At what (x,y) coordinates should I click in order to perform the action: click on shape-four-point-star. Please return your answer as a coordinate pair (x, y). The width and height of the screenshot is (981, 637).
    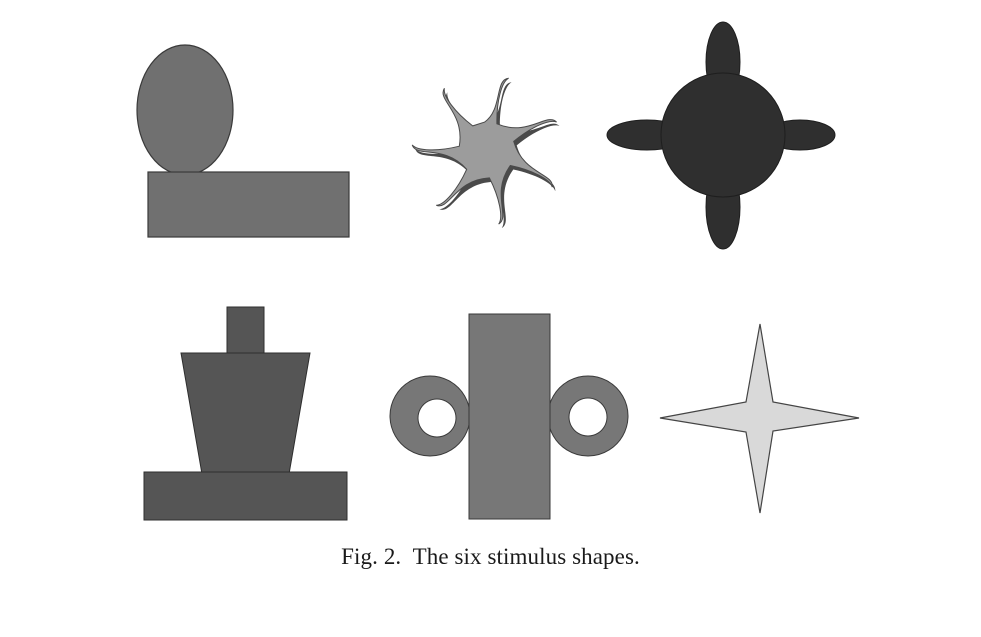
    Looking at the image, I should click on (759, 418).